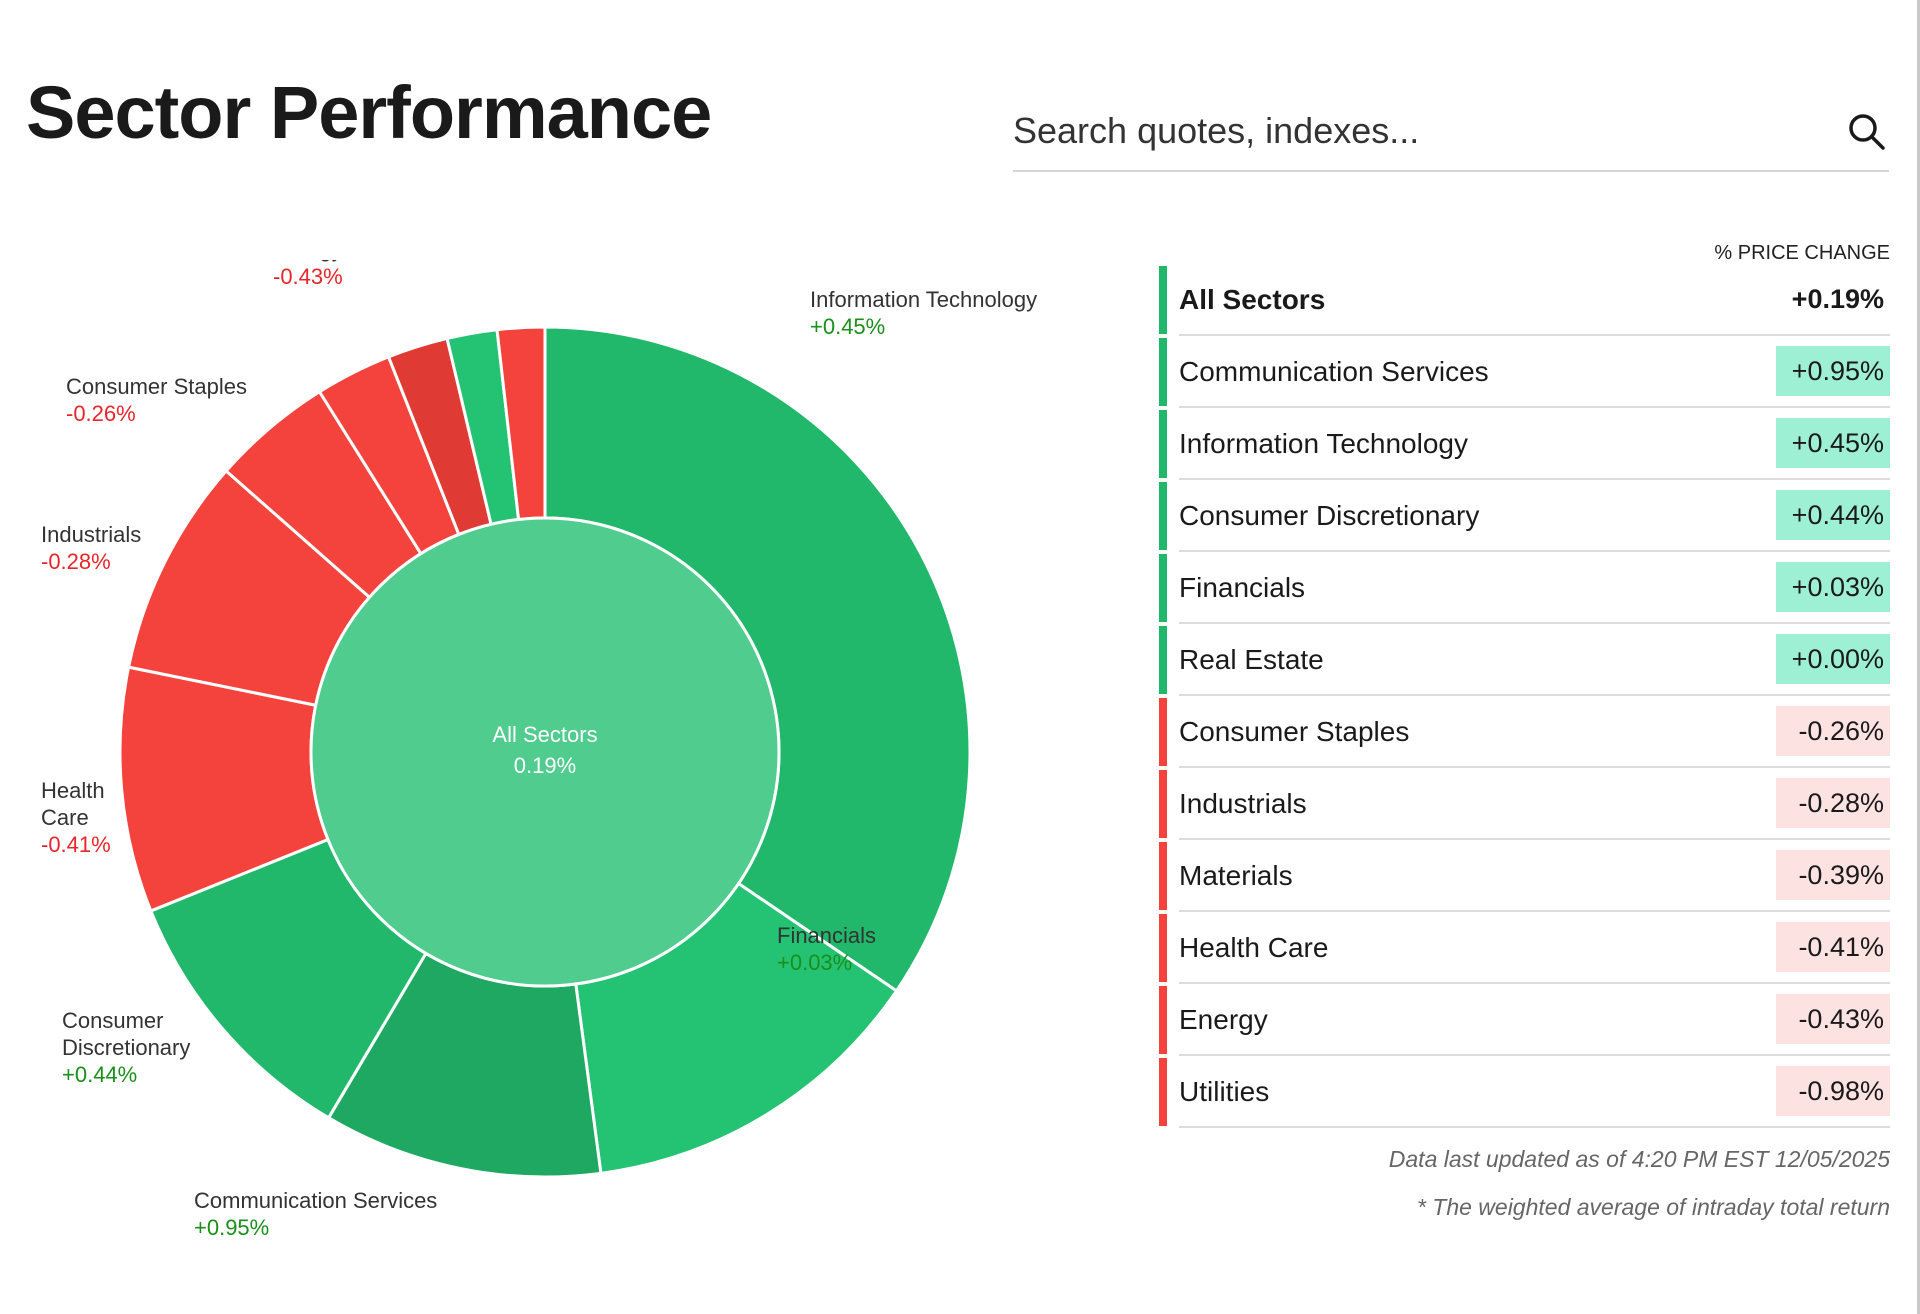 The width and height of the screenshot is (1920, 1314). I want to click on slice-change-energy: -0.43%, so click(308, 276).